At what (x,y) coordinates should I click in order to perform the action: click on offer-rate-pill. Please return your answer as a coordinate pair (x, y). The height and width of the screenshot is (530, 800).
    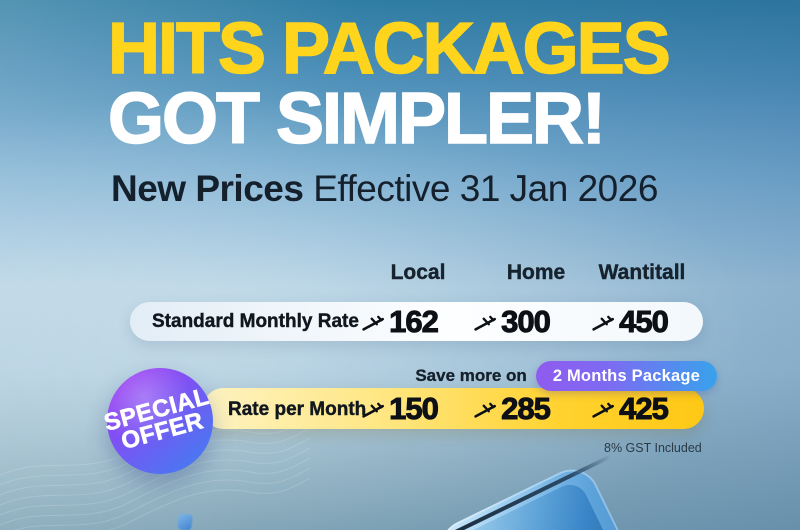
    Looking at the image, I should click on (453, 408).